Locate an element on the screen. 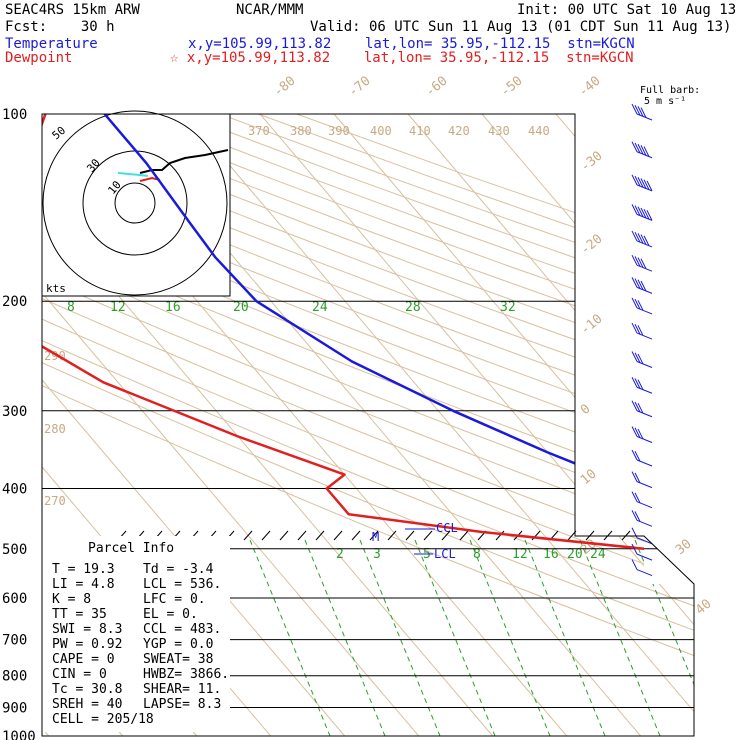 The image size is (740, 740). wind-barbs is located at coordinates (642, 340).